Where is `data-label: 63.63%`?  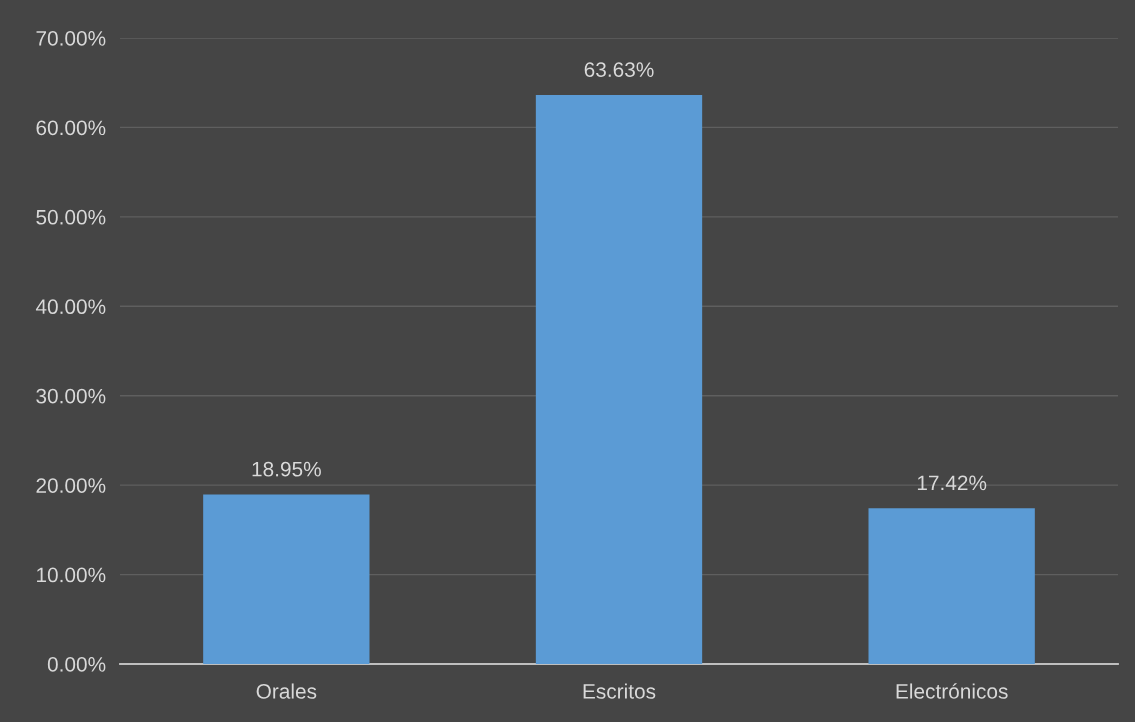
data-label: 63.63% is located at coordinates (619, 69).